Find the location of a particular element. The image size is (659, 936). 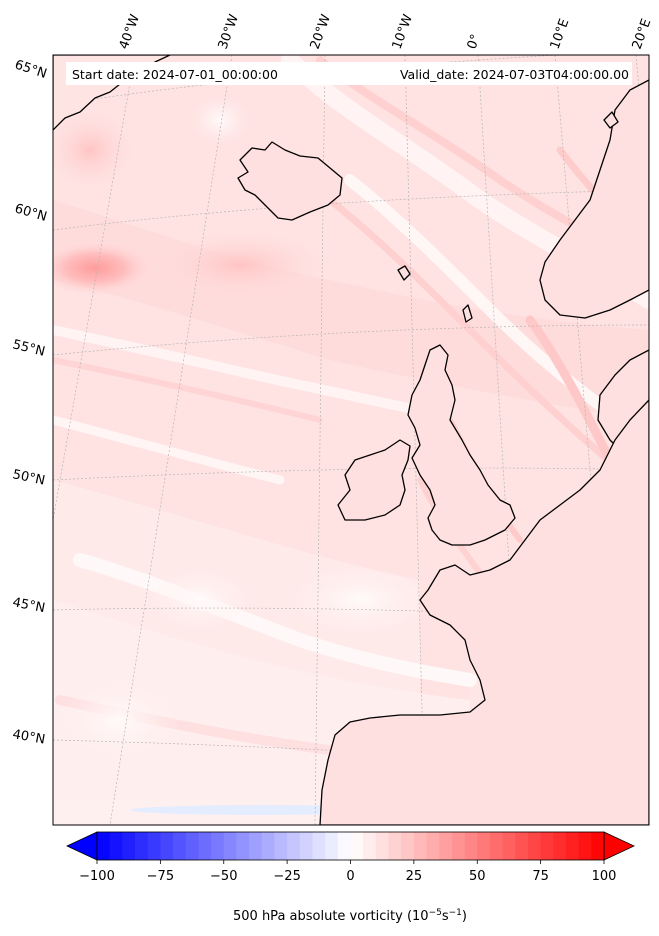

colorbar-tick-label: −25 is located at coordinates (286, 876).